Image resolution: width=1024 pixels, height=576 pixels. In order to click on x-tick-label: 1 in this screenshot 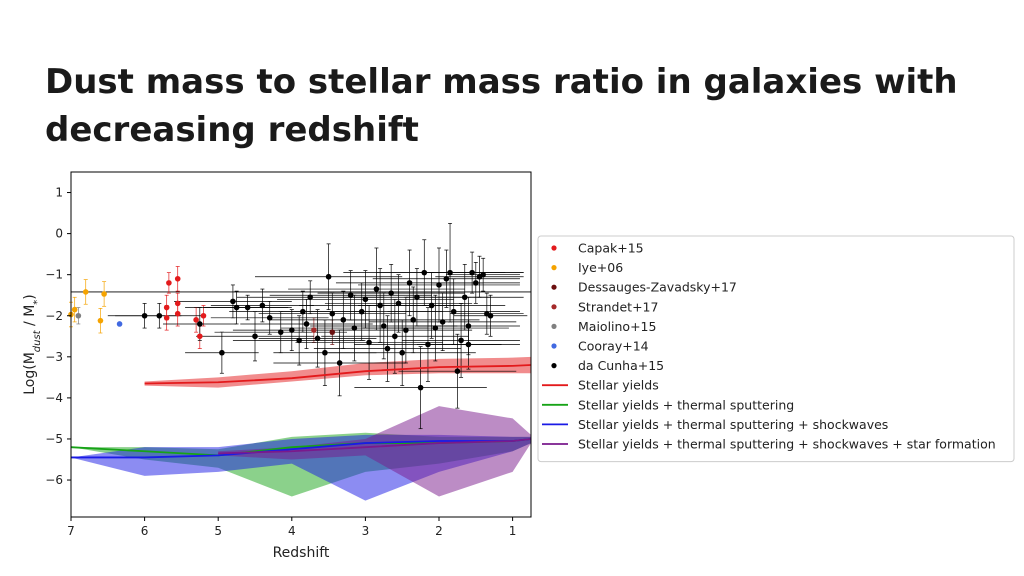, I will do `click(513, 531)`.